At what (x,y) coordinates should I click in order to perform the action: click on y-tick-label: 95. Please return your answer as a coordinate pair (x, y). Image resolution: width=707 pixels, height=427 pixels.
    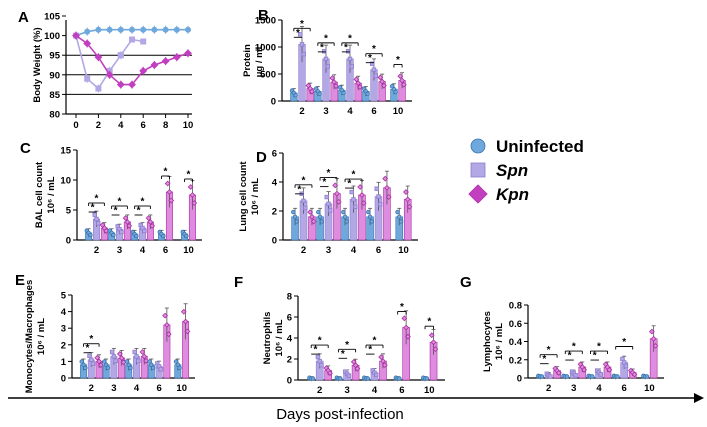
    Looking at the image, I should click on (54, 56).